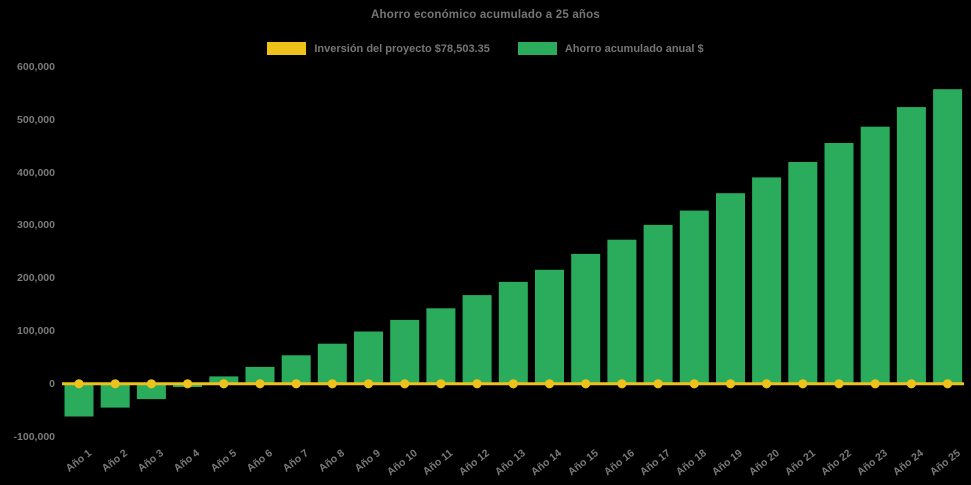 This screenshot has width=971, height=485. I want to click on y-axis-label: 400,000, so click(36, 172).